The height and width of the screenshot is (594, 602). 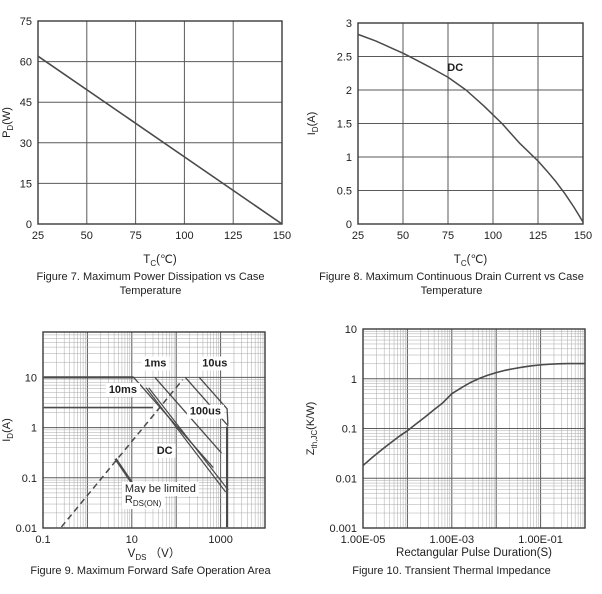 I want to click on figure10-caption: Figure 10. Transient Thermal Impedance, so click(x=451, y=571).